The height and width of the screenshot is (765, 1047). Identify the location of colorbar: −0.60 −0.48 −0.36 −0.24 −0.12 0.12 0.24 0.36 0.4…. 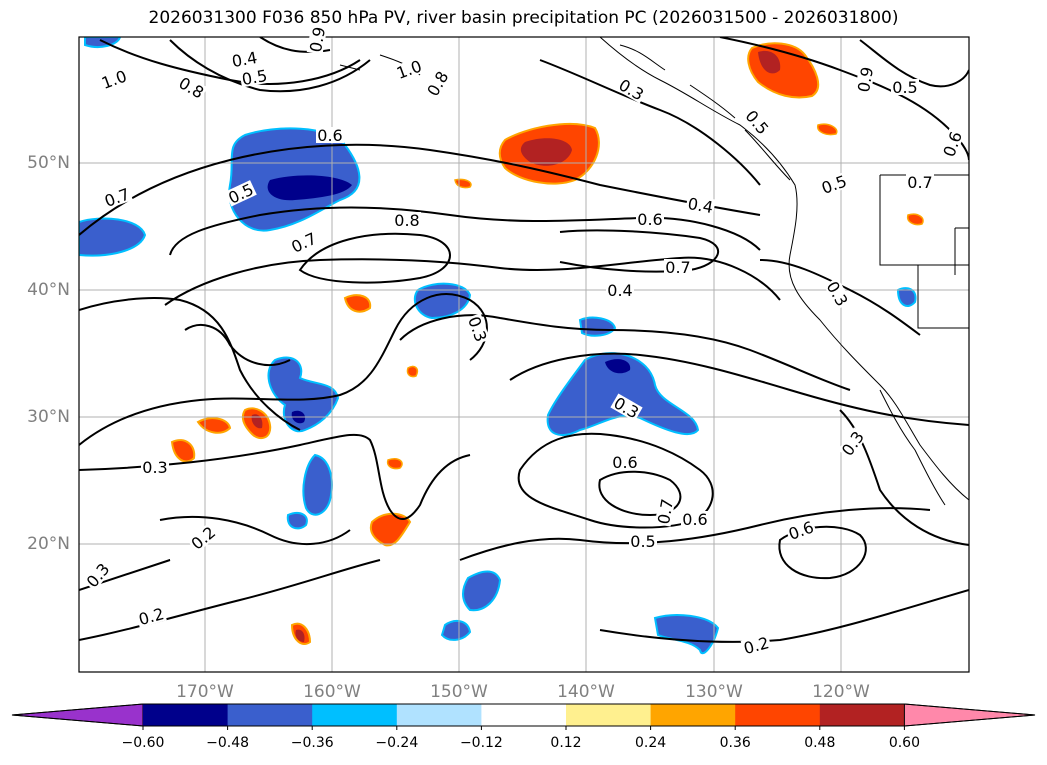
(523, 727).